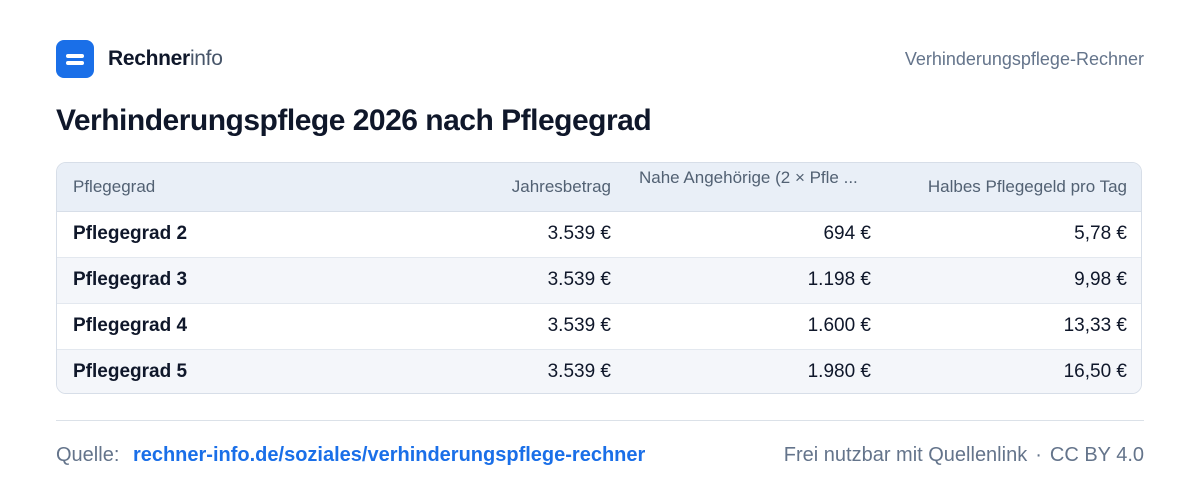  I want to click on brand-name-bold: Rechner, so click(149, 58).